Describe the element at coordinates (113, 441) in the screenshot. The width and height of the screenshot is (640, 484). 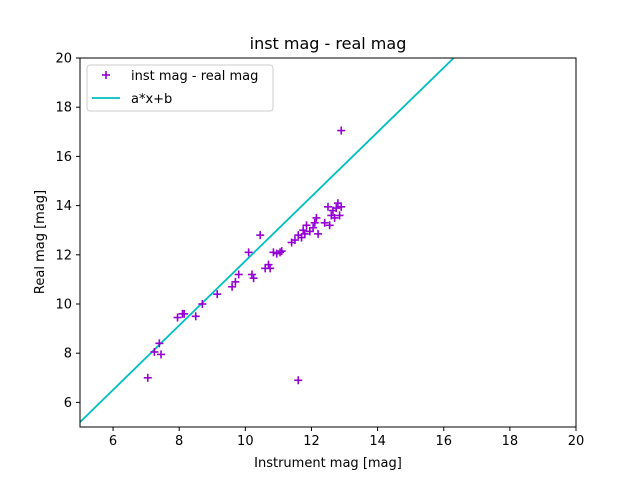
I see `x-tick-label: 6` at that location.